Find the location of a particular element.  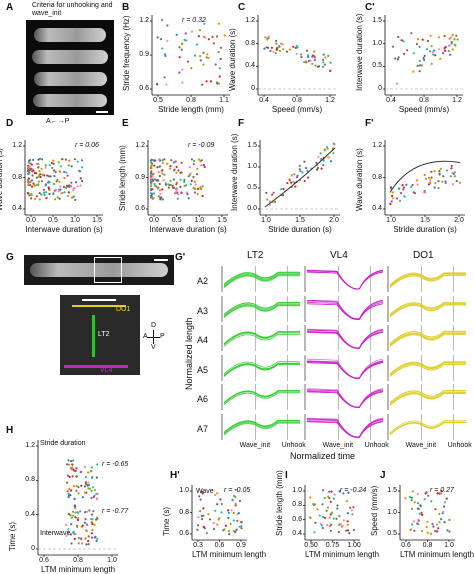

panel-E-ylabel: Stride length (mm) is located at coordinates (122, 178).